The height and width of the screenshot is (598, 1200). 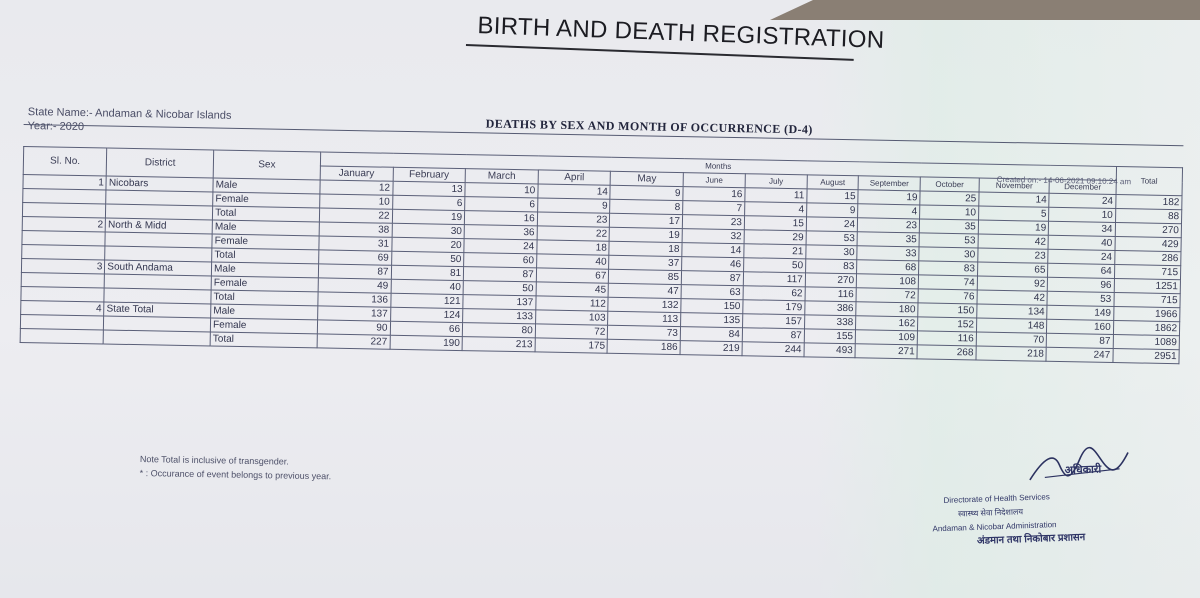 What do you see at coordinates (1013, 270) in the screenshot?
I see `cell-value: 65` at bounding box center [1013, 270].